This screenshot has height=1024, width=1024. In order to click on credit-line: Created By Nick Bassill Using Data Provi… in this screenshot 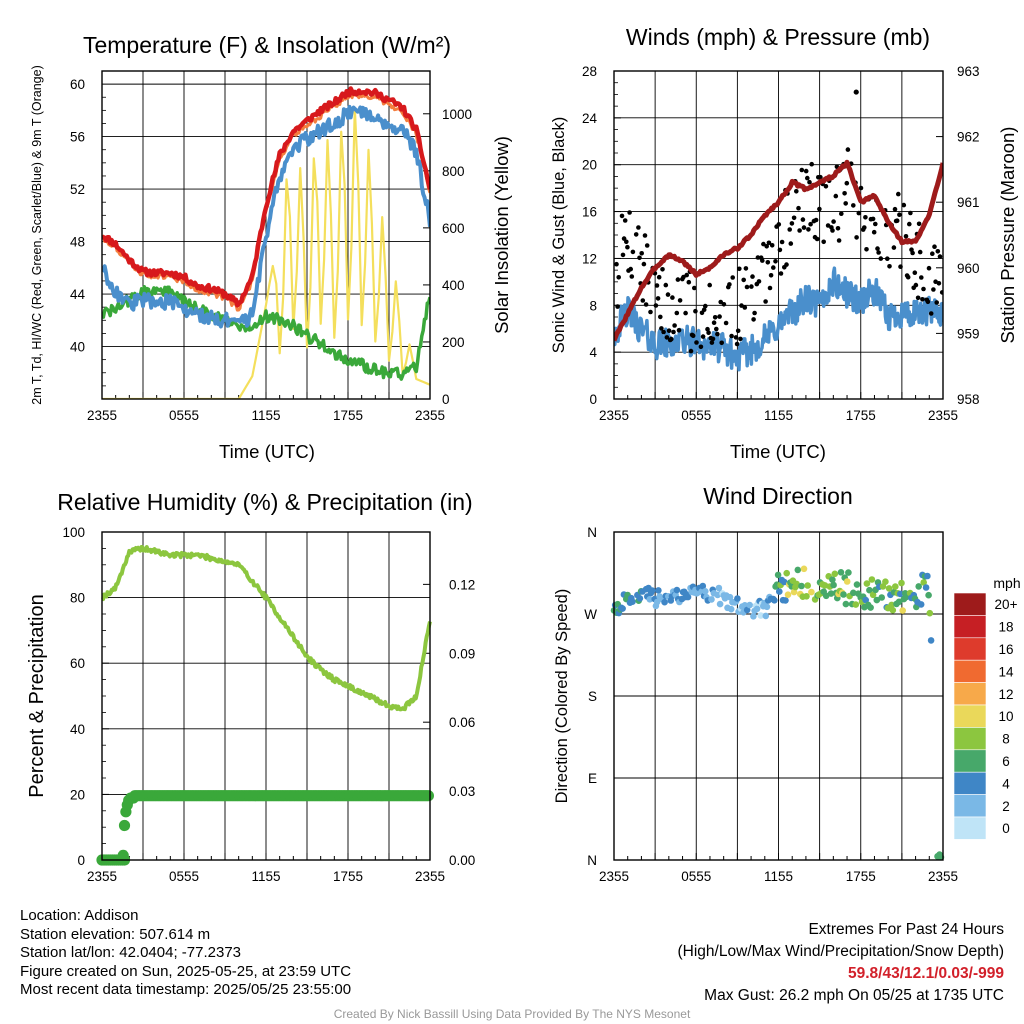, I will do `click(512, 1014)`.